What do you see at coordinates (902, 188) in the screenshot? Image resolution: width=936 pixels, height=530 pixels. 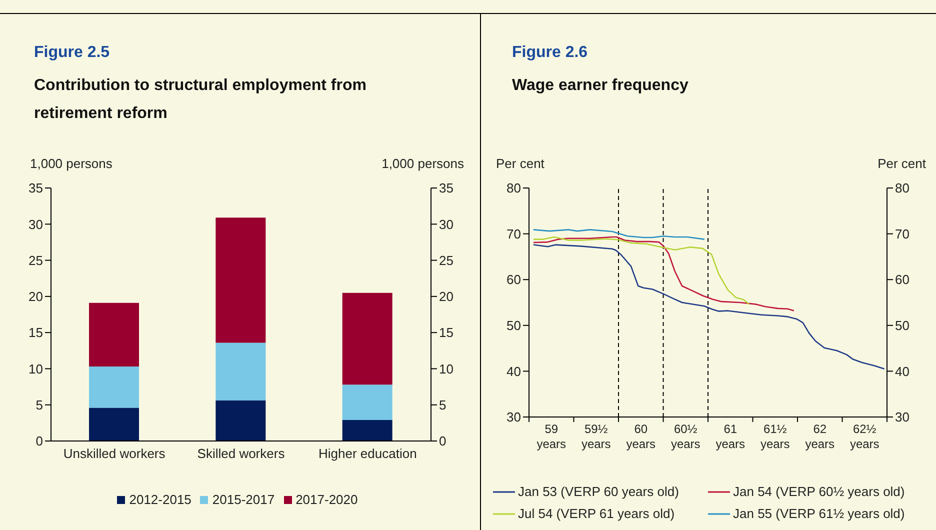 I see `y2-tick-label: 80` at bounding box center [902, 188].